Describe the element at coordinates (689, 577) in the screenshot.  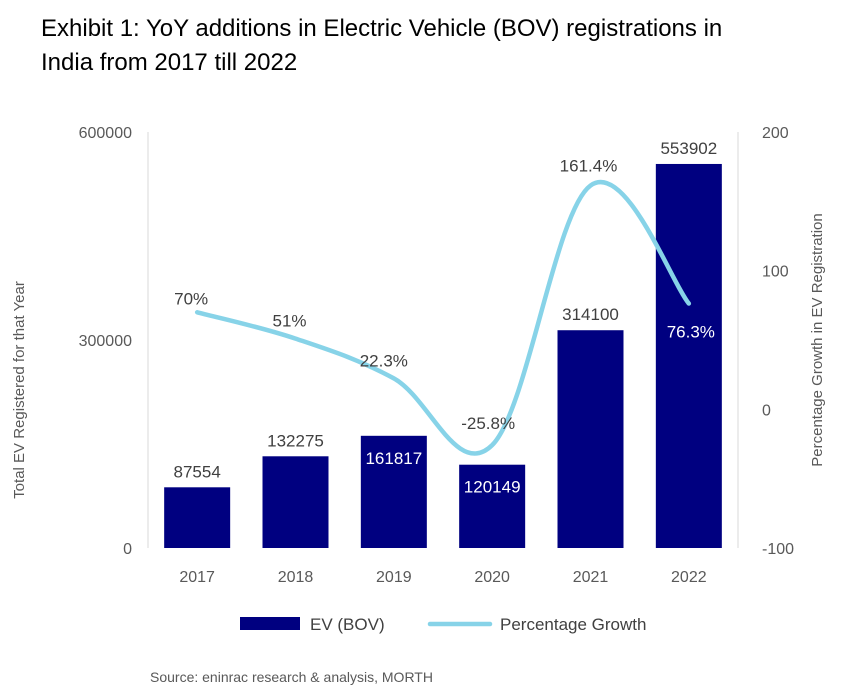
I see `x-tick-label: 2022` at that location.